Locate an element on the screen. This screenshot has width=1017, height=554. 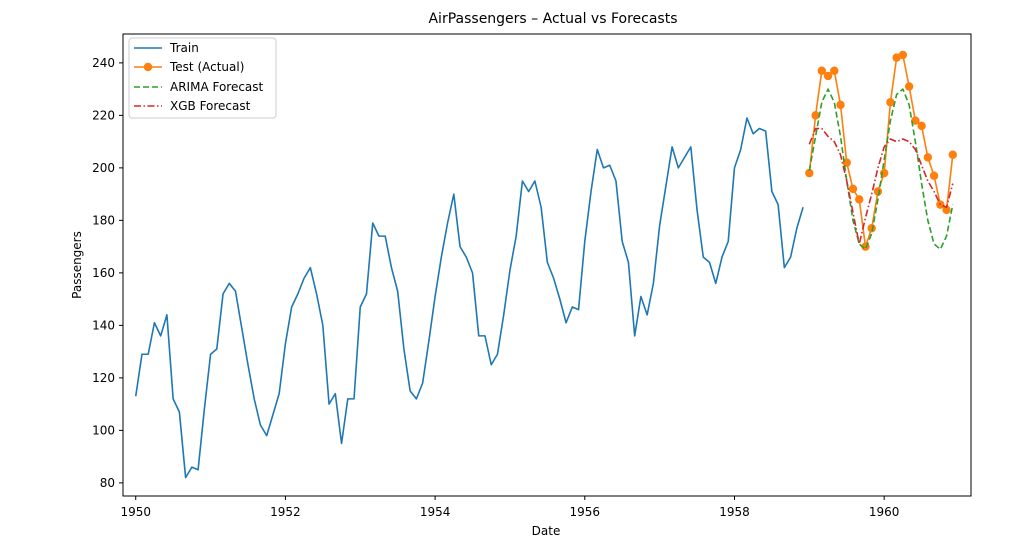
x-axis: 1950 1952 1954 1956 1958 1960 is located at coordinates (509, 507).